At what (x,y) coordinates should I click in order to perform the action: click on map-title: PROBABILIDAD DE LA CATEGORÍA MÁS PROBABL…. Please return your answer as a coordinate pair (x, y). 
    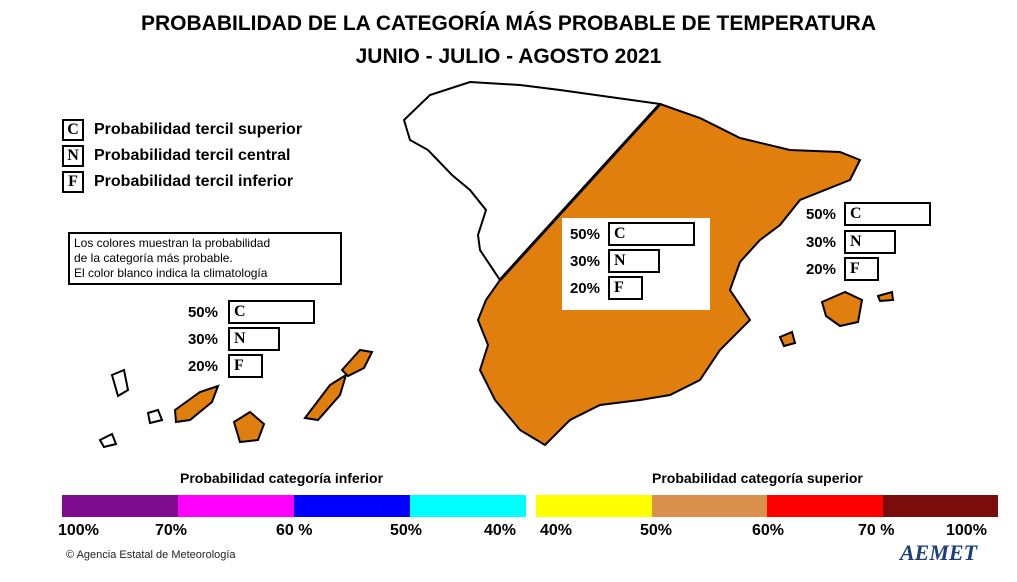
    Looking at the image, I should click on (508, 23).